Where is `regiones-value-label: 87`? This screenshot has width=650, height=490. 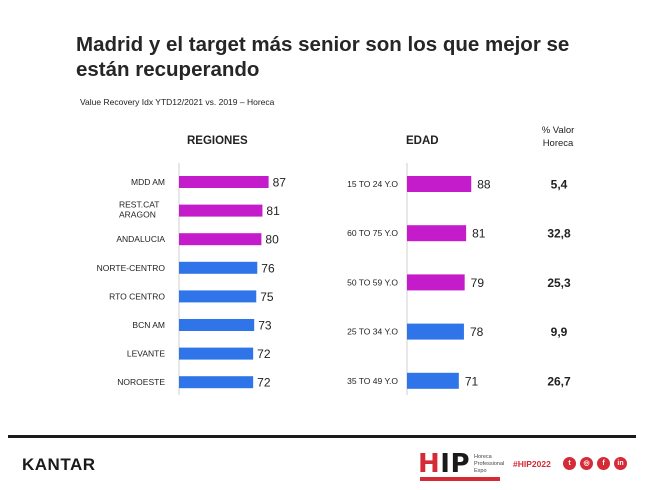
regiones-value-label: 87 is located at coordinates (280, 183).